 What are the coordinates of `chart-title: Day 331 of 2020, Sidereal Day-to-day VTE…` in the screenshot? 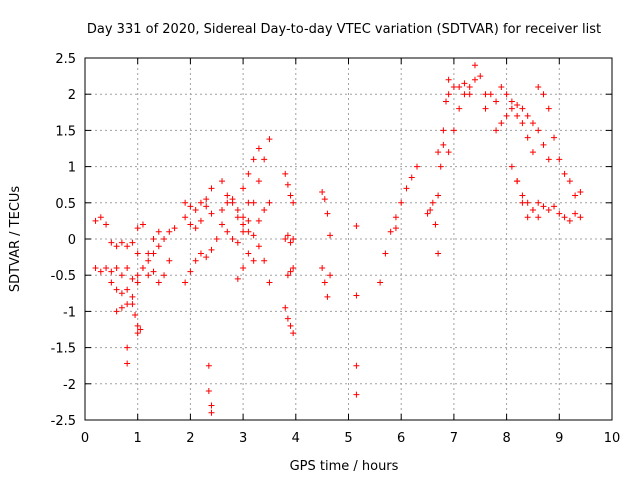 It's located at (344, 29).